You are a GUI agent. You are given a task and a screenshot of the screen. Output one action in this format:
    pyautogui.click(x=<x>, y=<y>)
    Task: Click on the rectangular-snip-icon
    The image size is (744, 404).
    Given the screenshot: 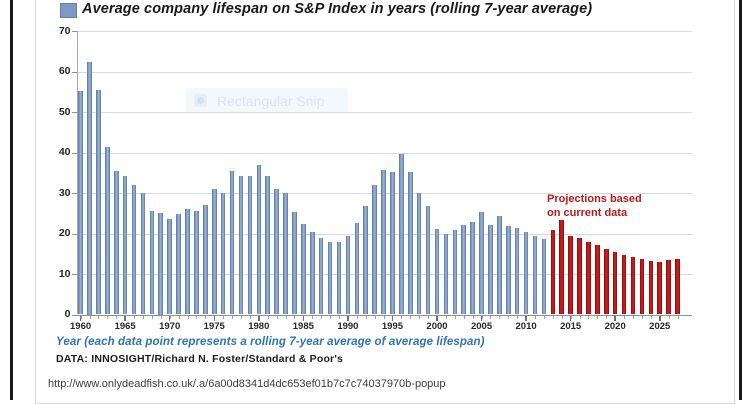 What is the action you would take?
    pyautogui.click(x=200, y=100)
    